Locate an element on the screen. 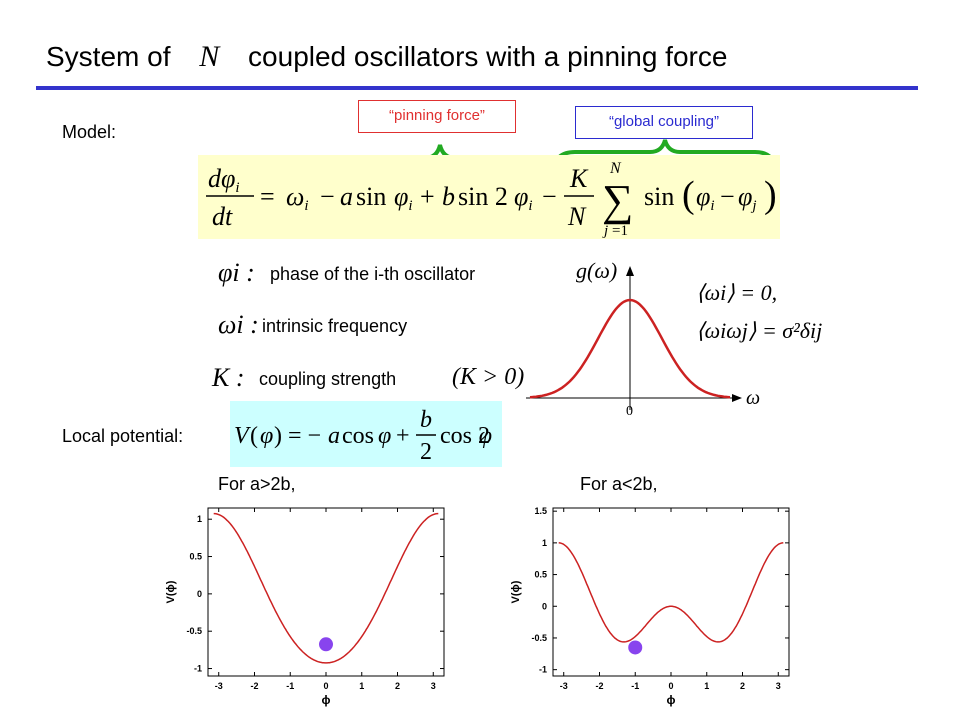 The width and height of the screenshot is (960, 720). frequency-symbol: ωi : is located at coordinates (238, 324).